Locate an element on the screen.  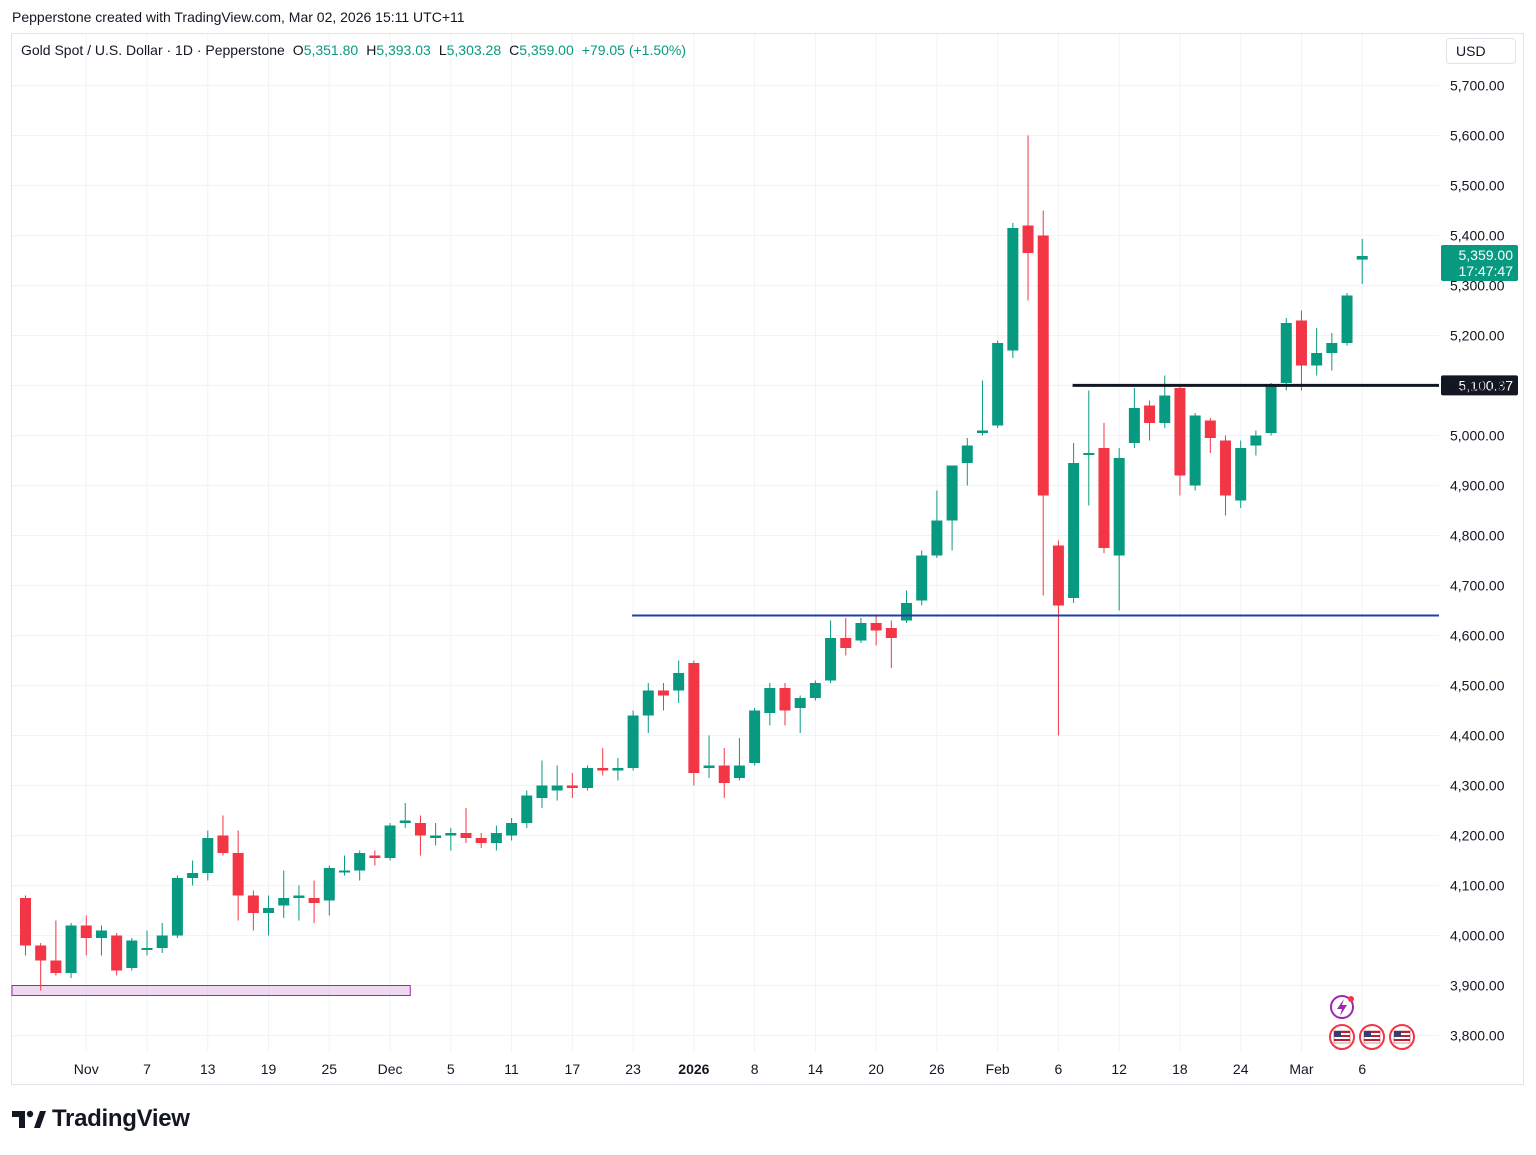
price-tick-label: 4,800.00 is located at coordinates (1477, 536).